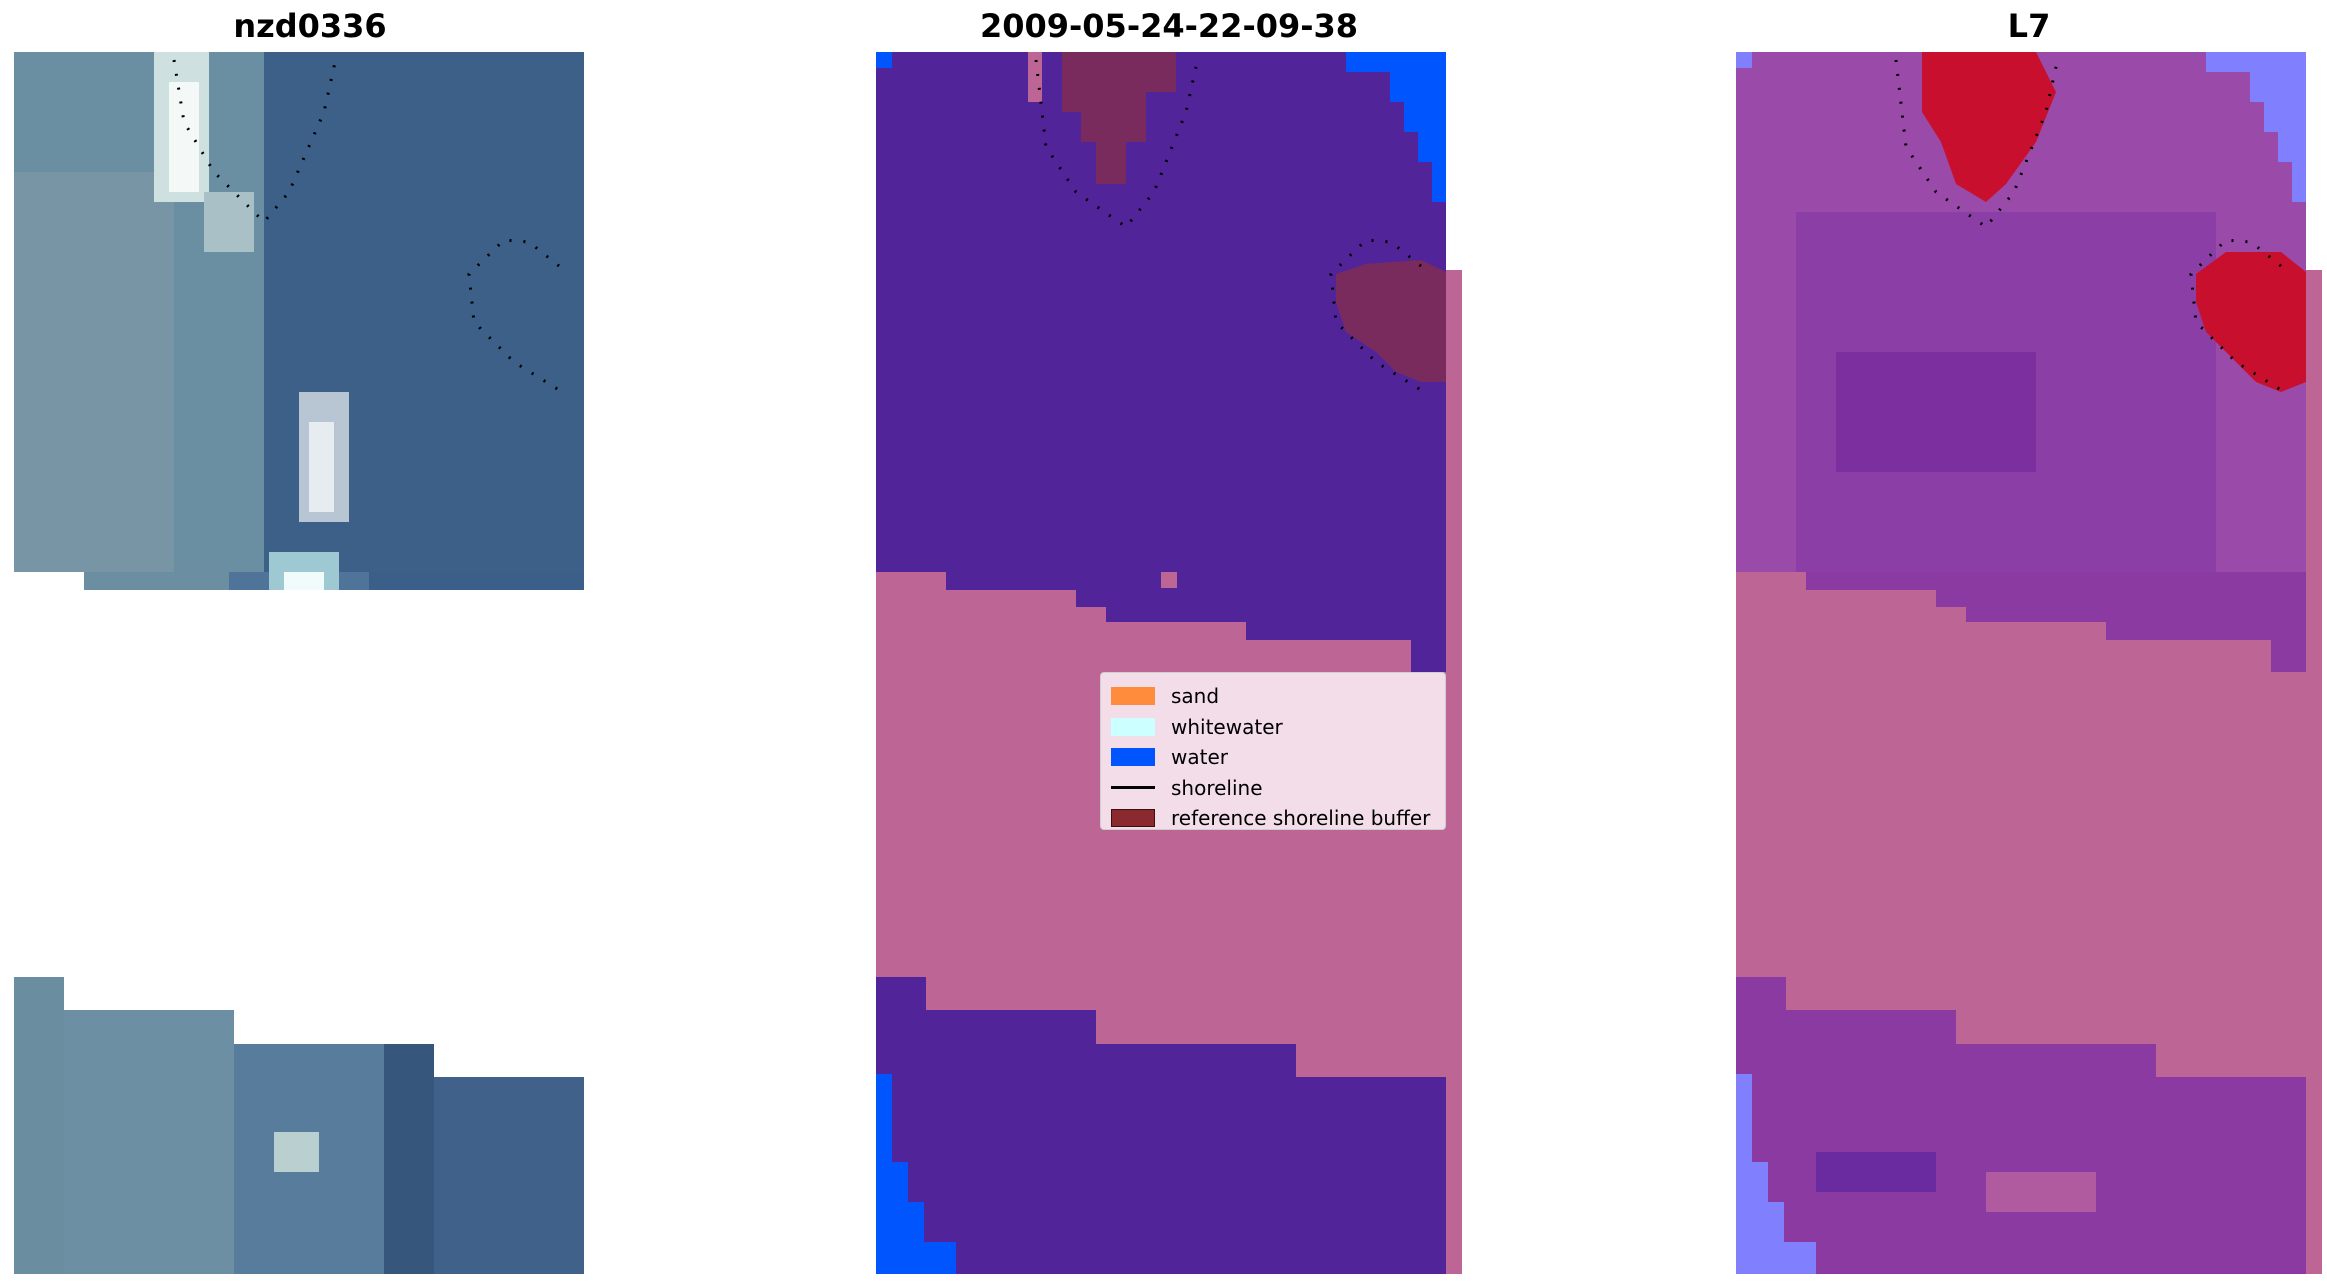 This screenshot has width=2327, height=1283. I want to click on legend-item-shoreline: shoreline, so click(1273, 788).